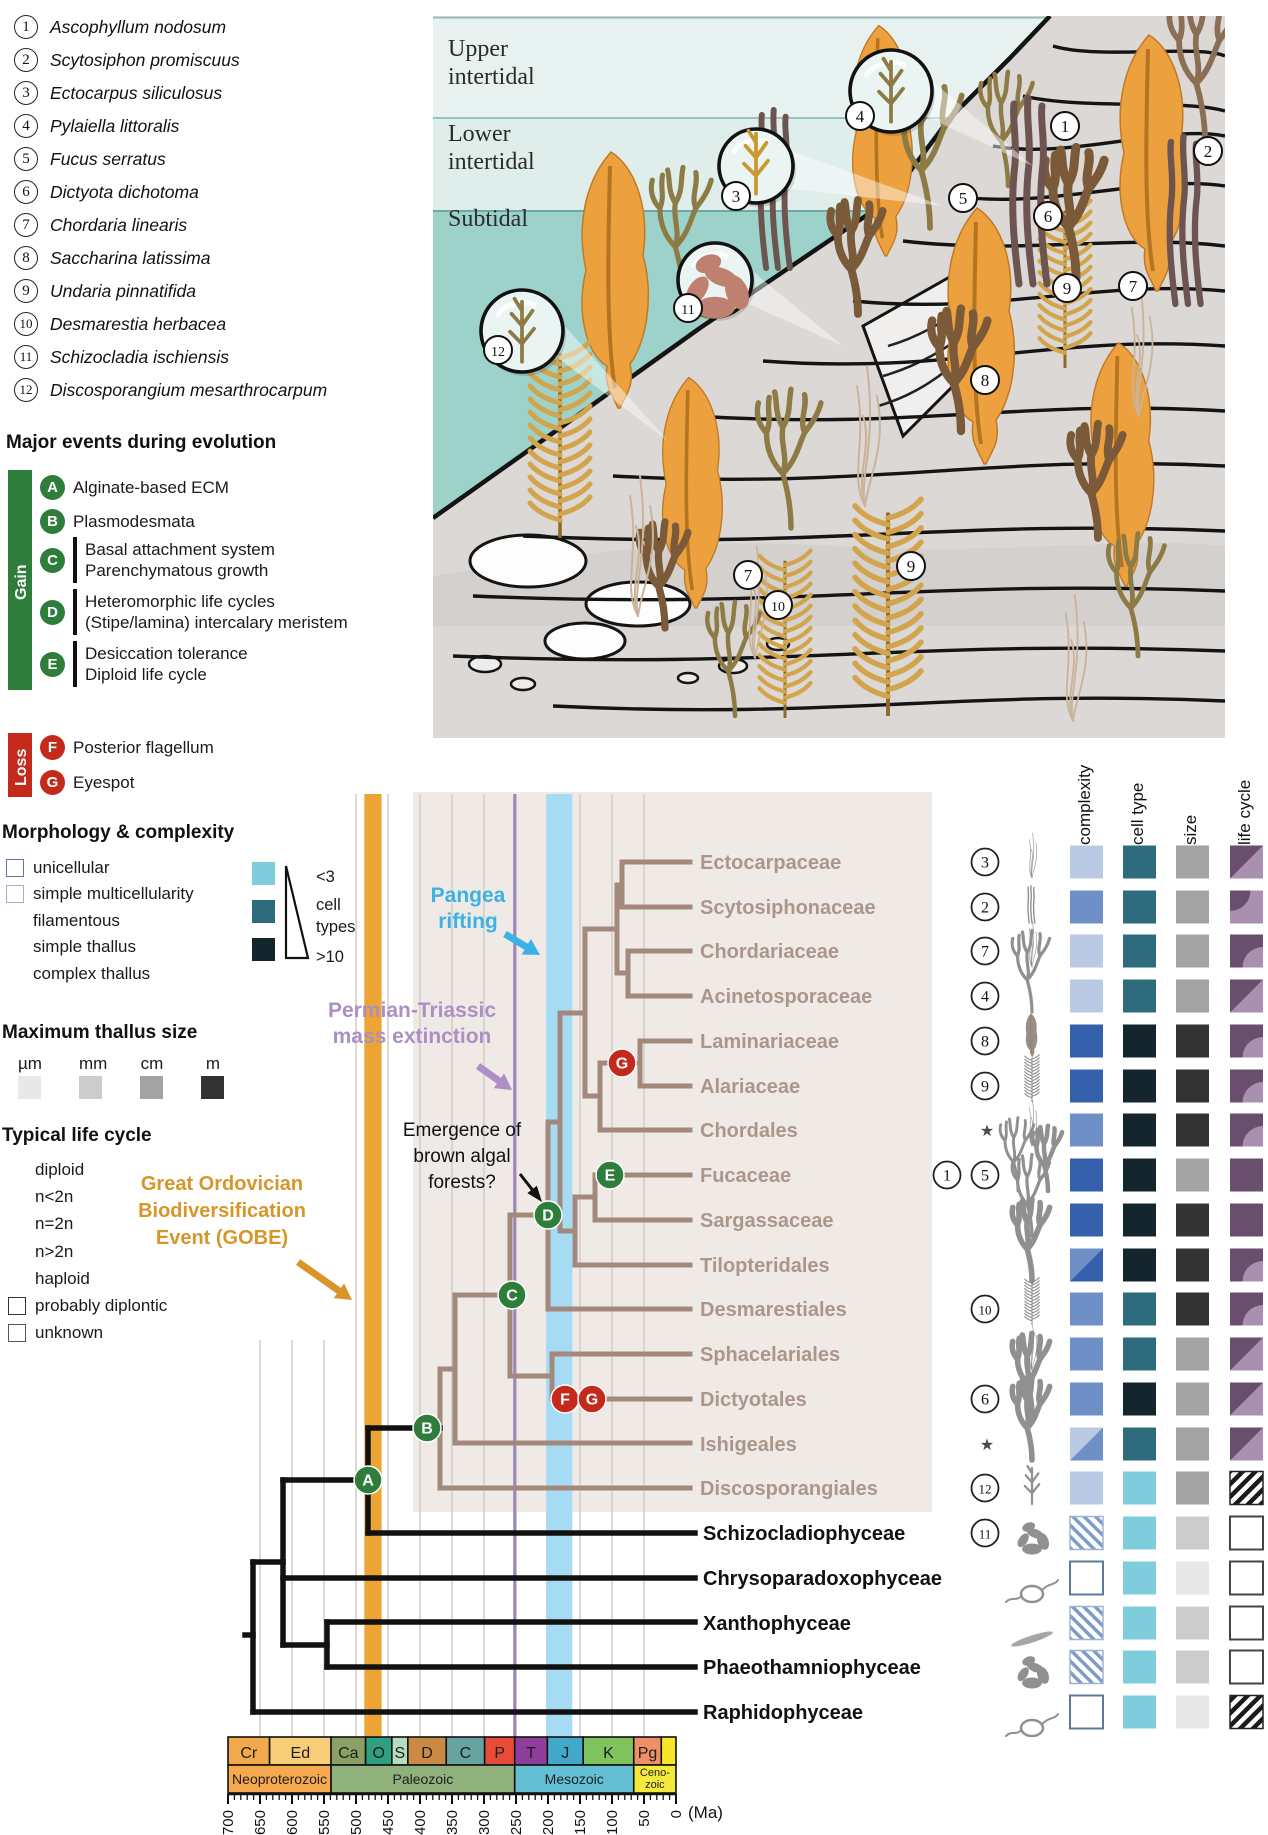  I want to click on taxon-ref: 10, so click(985, 1309).